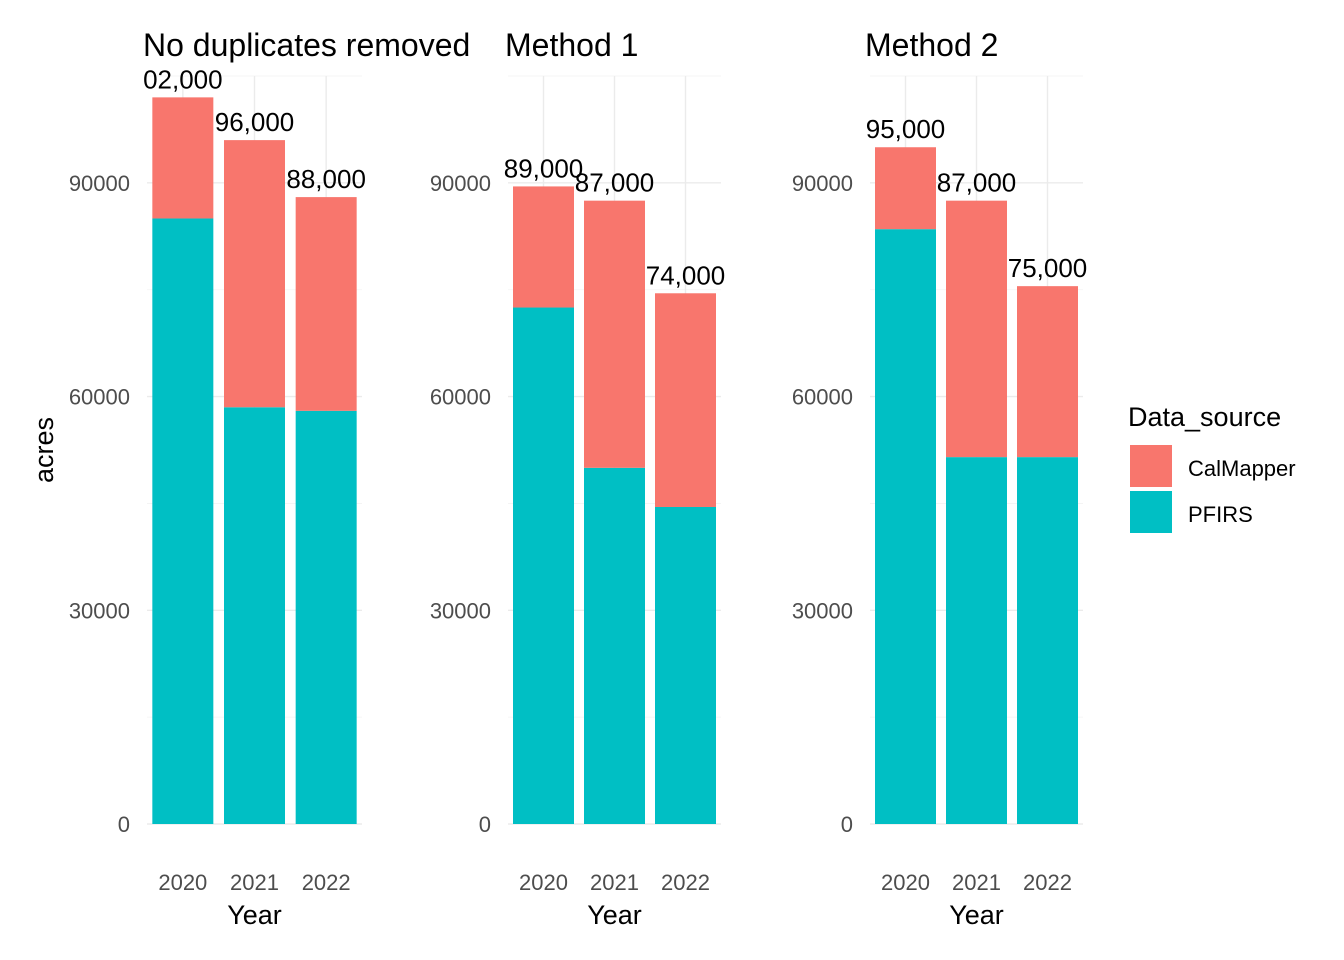 This screenshot has height=960, width=1344. I want to click on panel-title: Method 1, so click(571, 45).